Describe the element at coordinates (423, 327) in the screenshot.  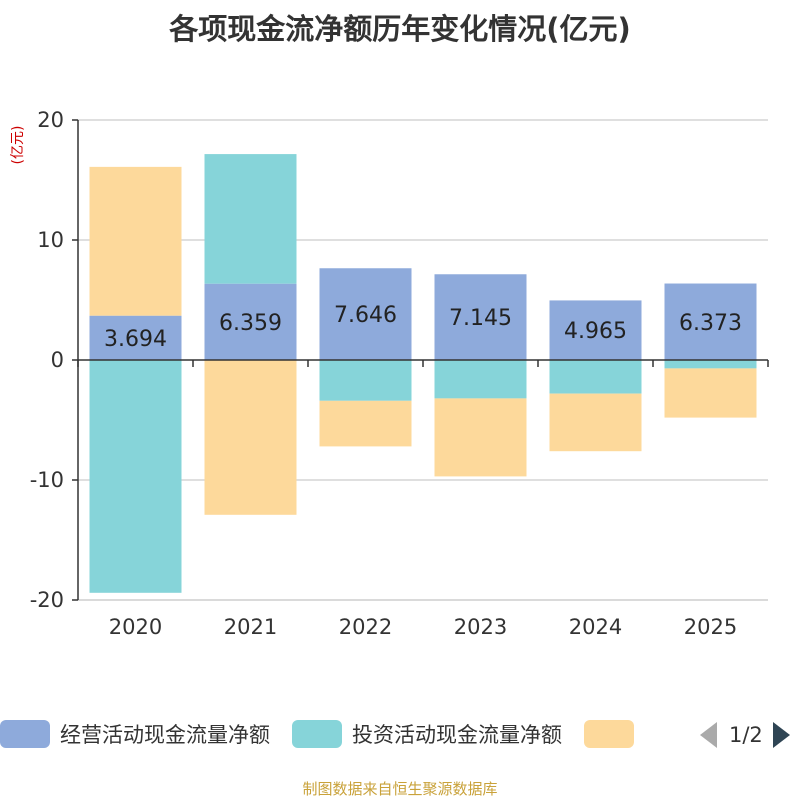
I see `data-labels: 3.694 6.359 7.646 7.145 4.965 6.373` at that location.